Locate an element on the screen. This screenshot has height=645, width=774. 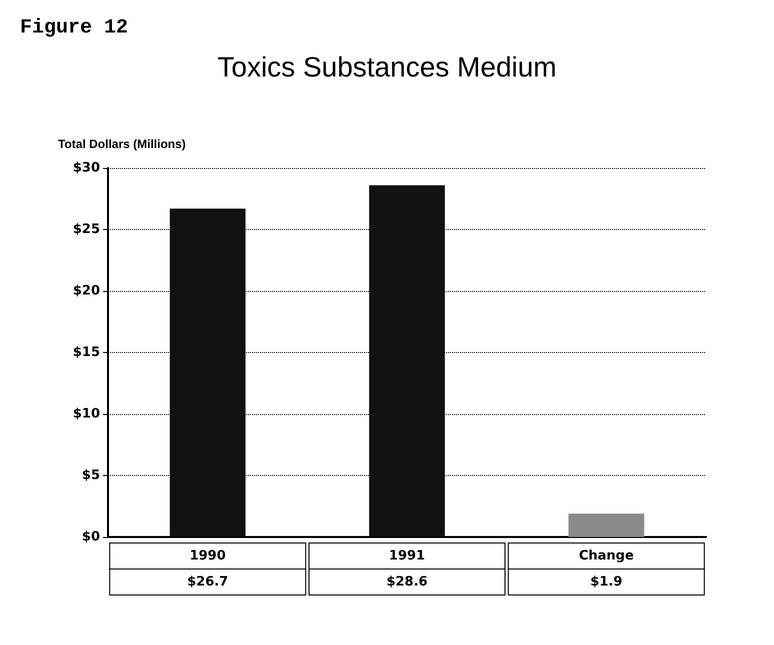
y-tick-label: $5 is located at coordinates (91, 475).